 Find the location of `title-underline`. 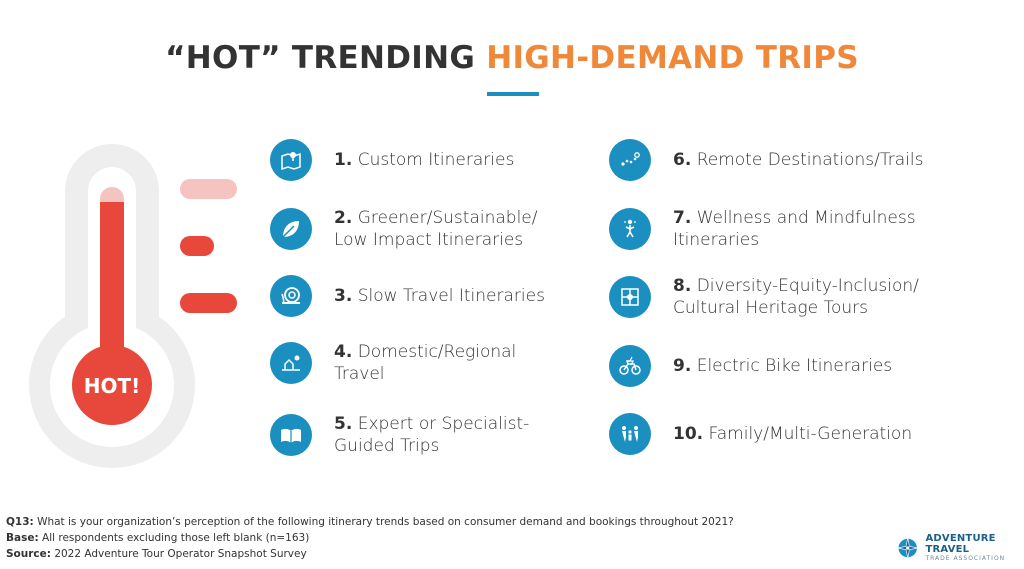

title-underline is located at coordinates (513, 94).